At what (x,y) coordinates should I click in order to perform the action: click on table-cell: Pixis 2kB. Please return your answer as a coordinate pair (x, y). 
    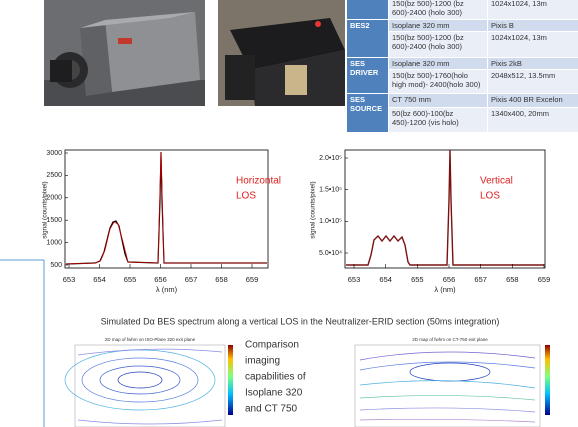
    Looking at the image, I should click on (533, 63).